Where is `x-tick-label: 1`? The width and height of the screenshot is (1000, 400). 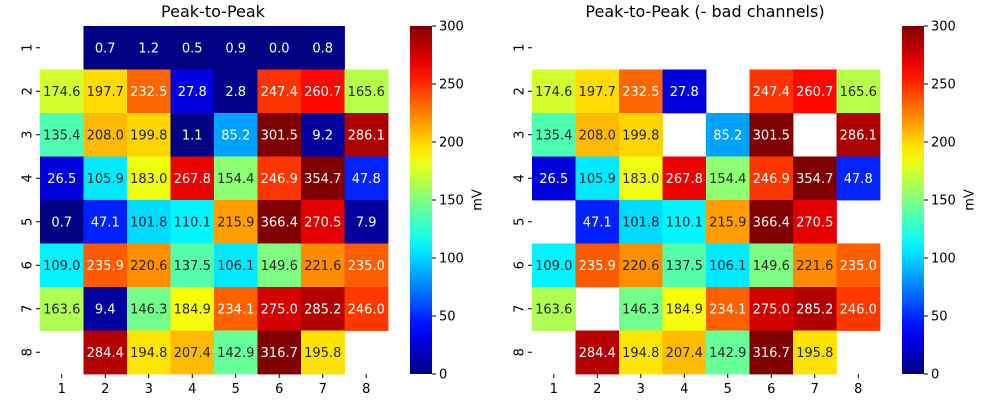 x-tick-label: 1 is located at coordinates (62, 389).